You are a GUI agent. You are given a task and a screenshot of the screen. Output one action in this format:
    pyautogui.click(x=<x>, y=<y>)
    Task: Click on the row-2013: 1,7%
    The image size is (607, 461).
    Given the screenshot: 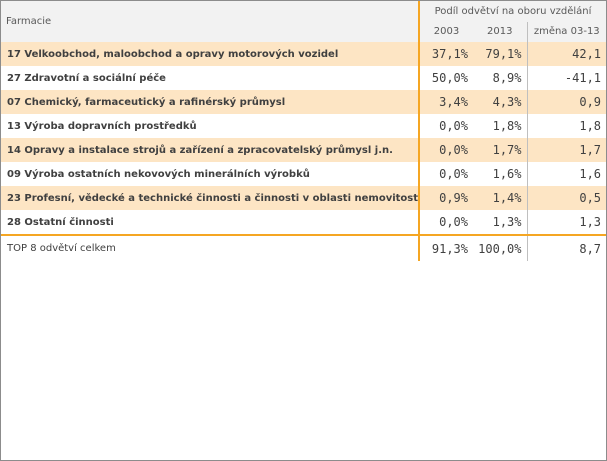 What is the action you would take?
    pyautogui.click(x=500, y=150)
    